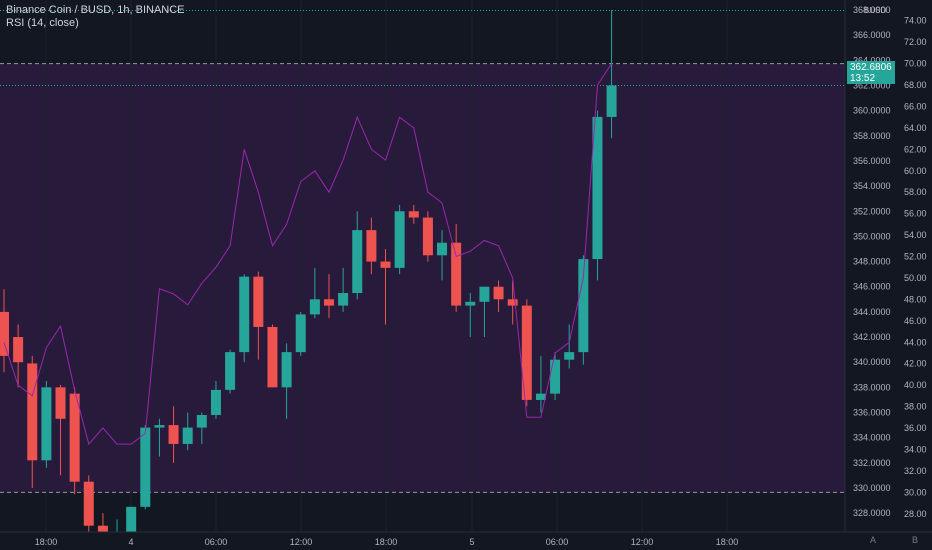 The height and width of the screenshot is (550, 932). Describe the element at coordinates (875, 10) in the screenshot. I see `currency-label: BUSD` at that location.